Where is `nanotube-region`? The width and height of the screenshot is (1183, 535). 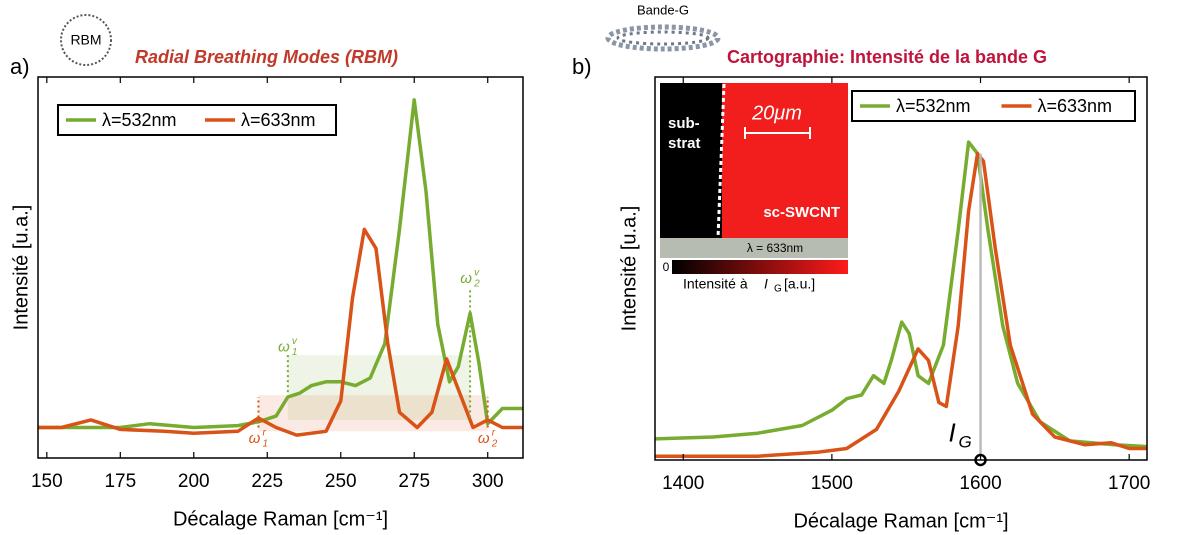 nanotube-region is located at coordinates (785, 160).